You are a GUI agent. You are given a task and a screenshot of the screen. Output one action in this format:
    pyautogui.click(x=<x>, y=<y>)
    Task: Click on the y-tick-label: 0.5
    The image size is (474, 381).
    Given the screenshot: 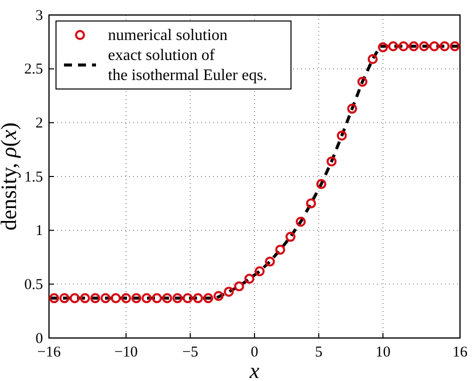 What is the action you would take?
    pyautogui.click(x=33, y=284)
    